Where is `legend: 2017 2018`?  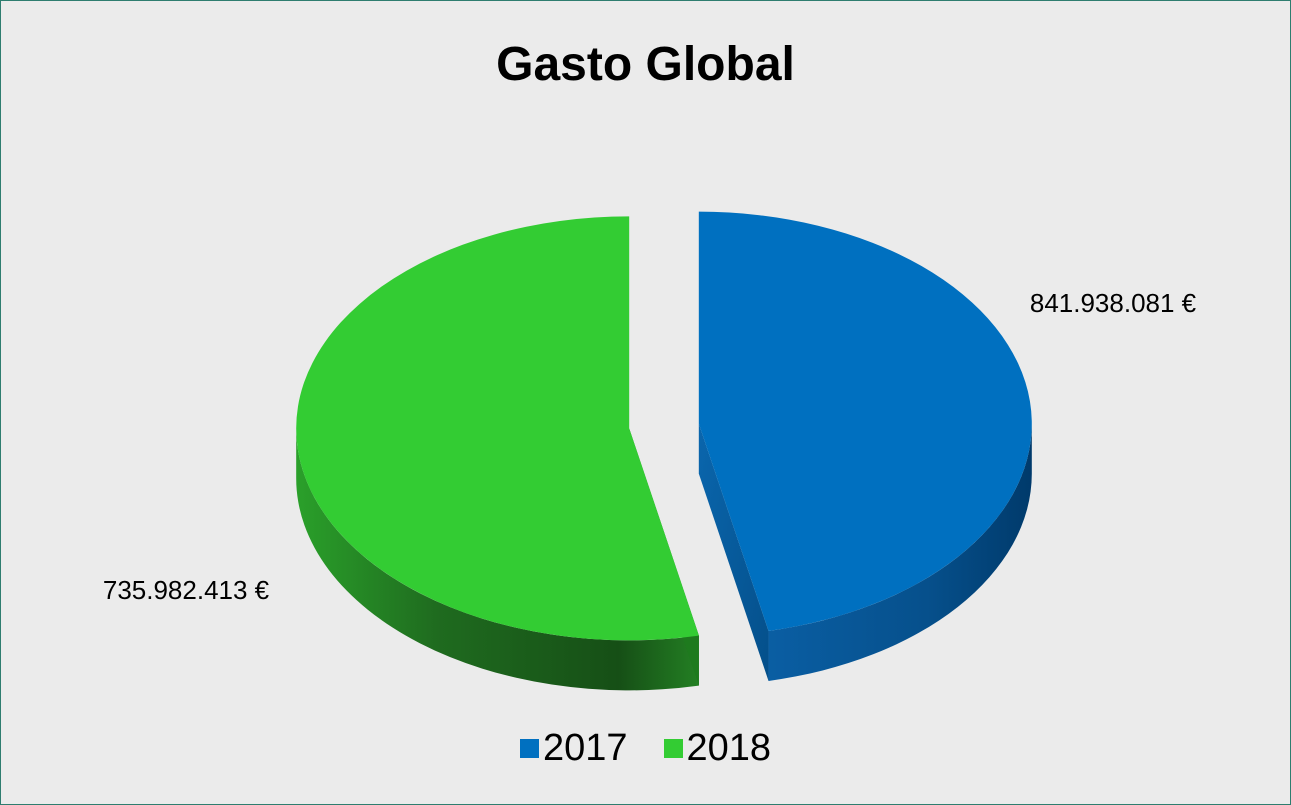 legend: 2017 2018 is located at coordinates (645, 748).